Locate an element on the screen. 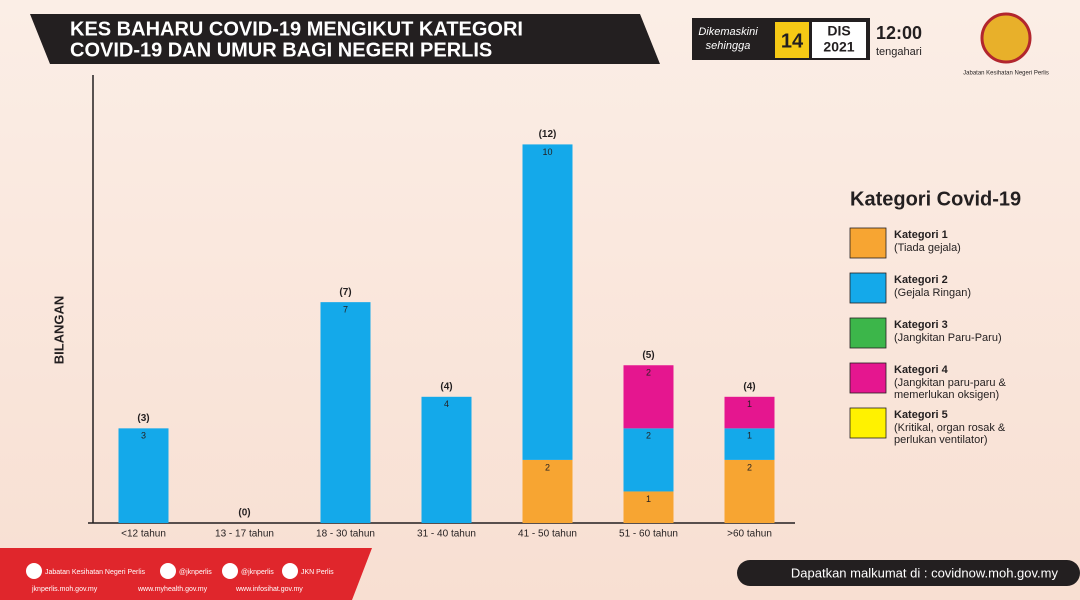  legend-label: Kategori 1 is located at coordinates (921, 235).